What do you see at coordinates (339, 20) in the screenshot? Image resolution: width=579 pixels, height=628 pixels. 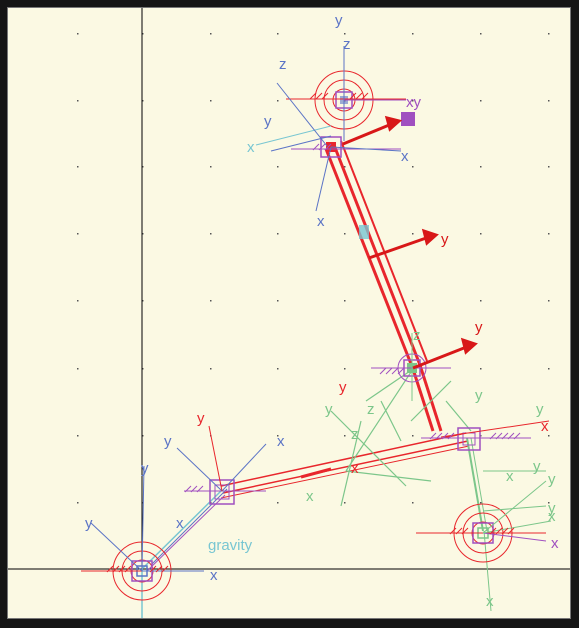 I see `top-joint-y-label: y` at bounding box center [339, 20].